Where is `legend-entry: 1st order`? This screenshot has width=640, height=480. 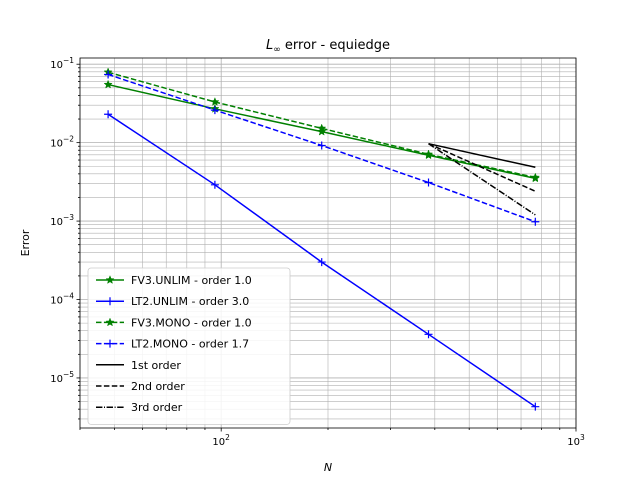
legend-entry: 1st order is located at coordinates (138, 365).